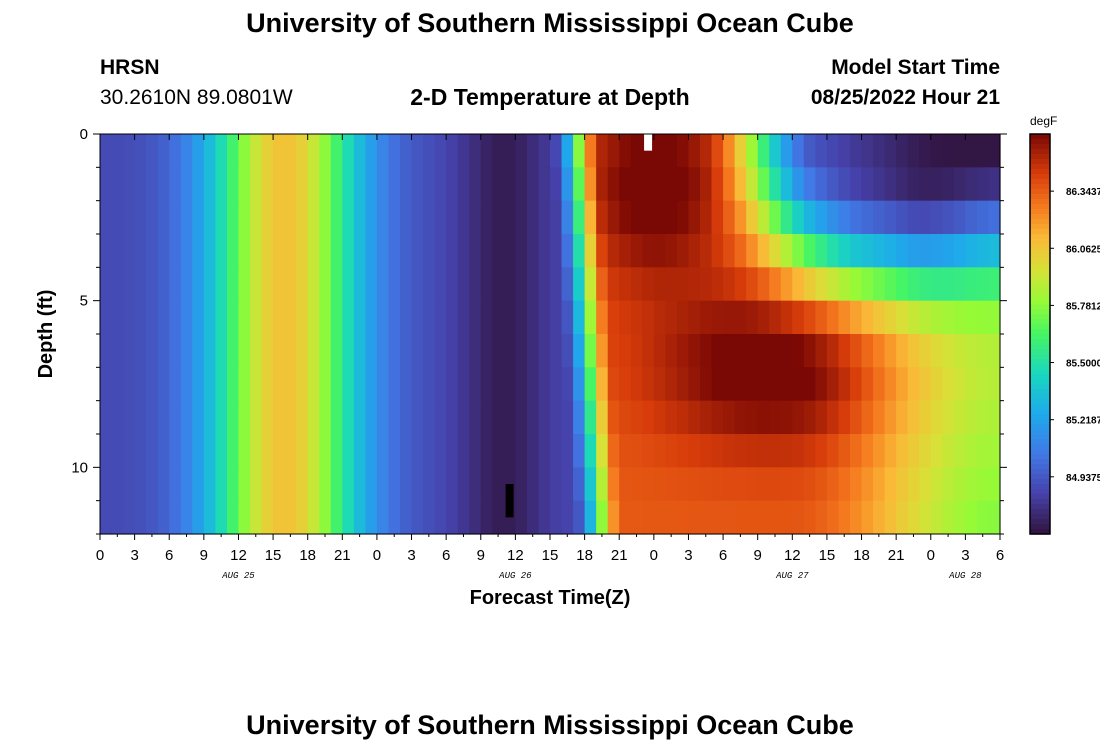 This screenshot has height=750, width=1100. What do you see at coordinates (792, 576) in the screenshot?
I see `date-label: AUG 27` at bounding box center [792, 576].